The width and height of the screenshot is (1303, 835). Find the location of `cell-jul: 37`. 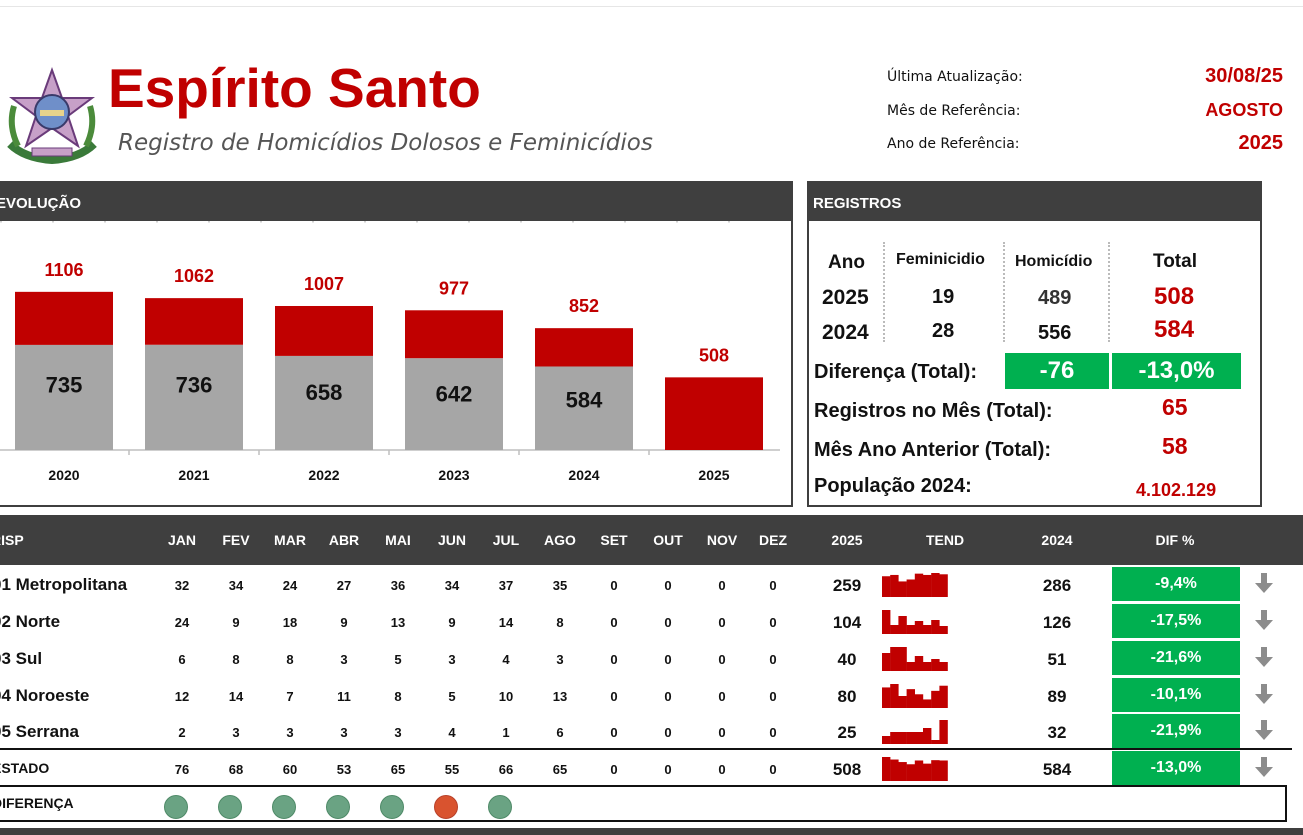

cell-jul: 37 is located at coordinates (506, 585).